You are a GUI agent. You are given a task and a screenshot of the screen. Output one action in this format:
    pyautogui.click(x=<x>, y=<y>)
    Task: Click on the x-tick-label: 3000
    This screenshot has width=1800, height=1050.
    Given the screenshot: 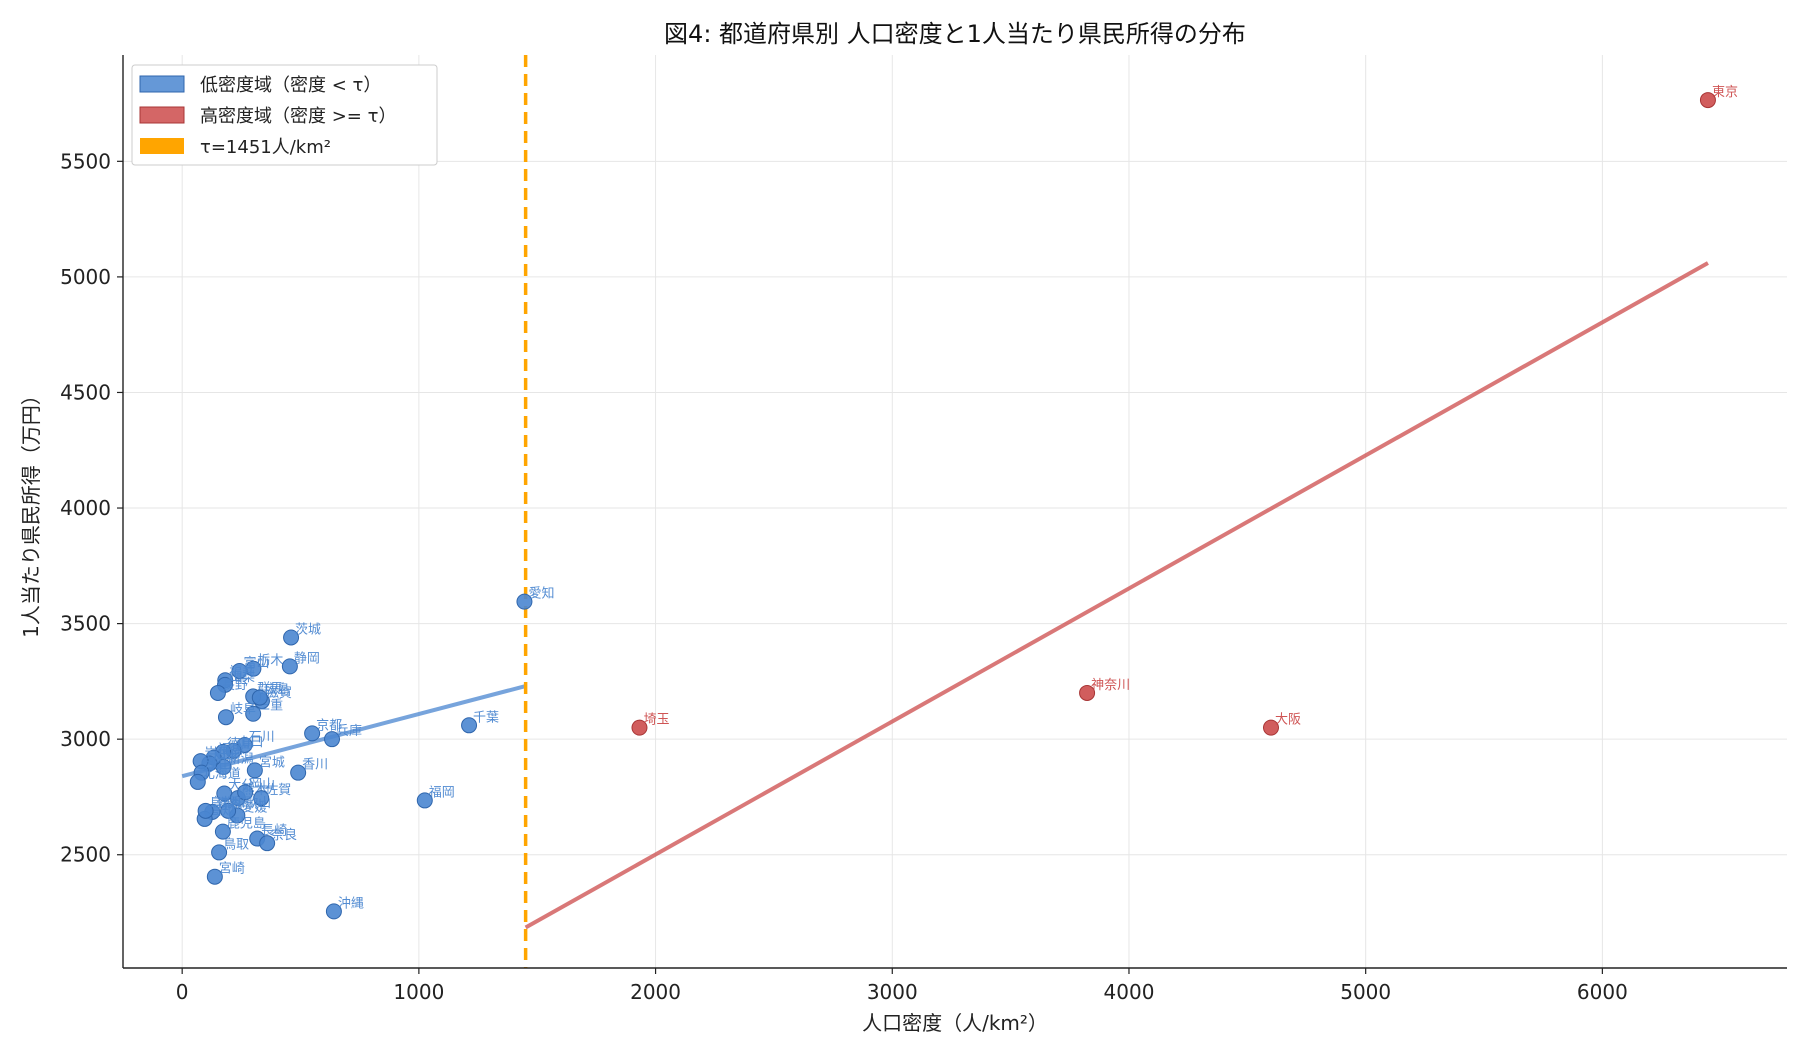 What is the action you would take?
    pyautogui.click(x=892, y=992)
    